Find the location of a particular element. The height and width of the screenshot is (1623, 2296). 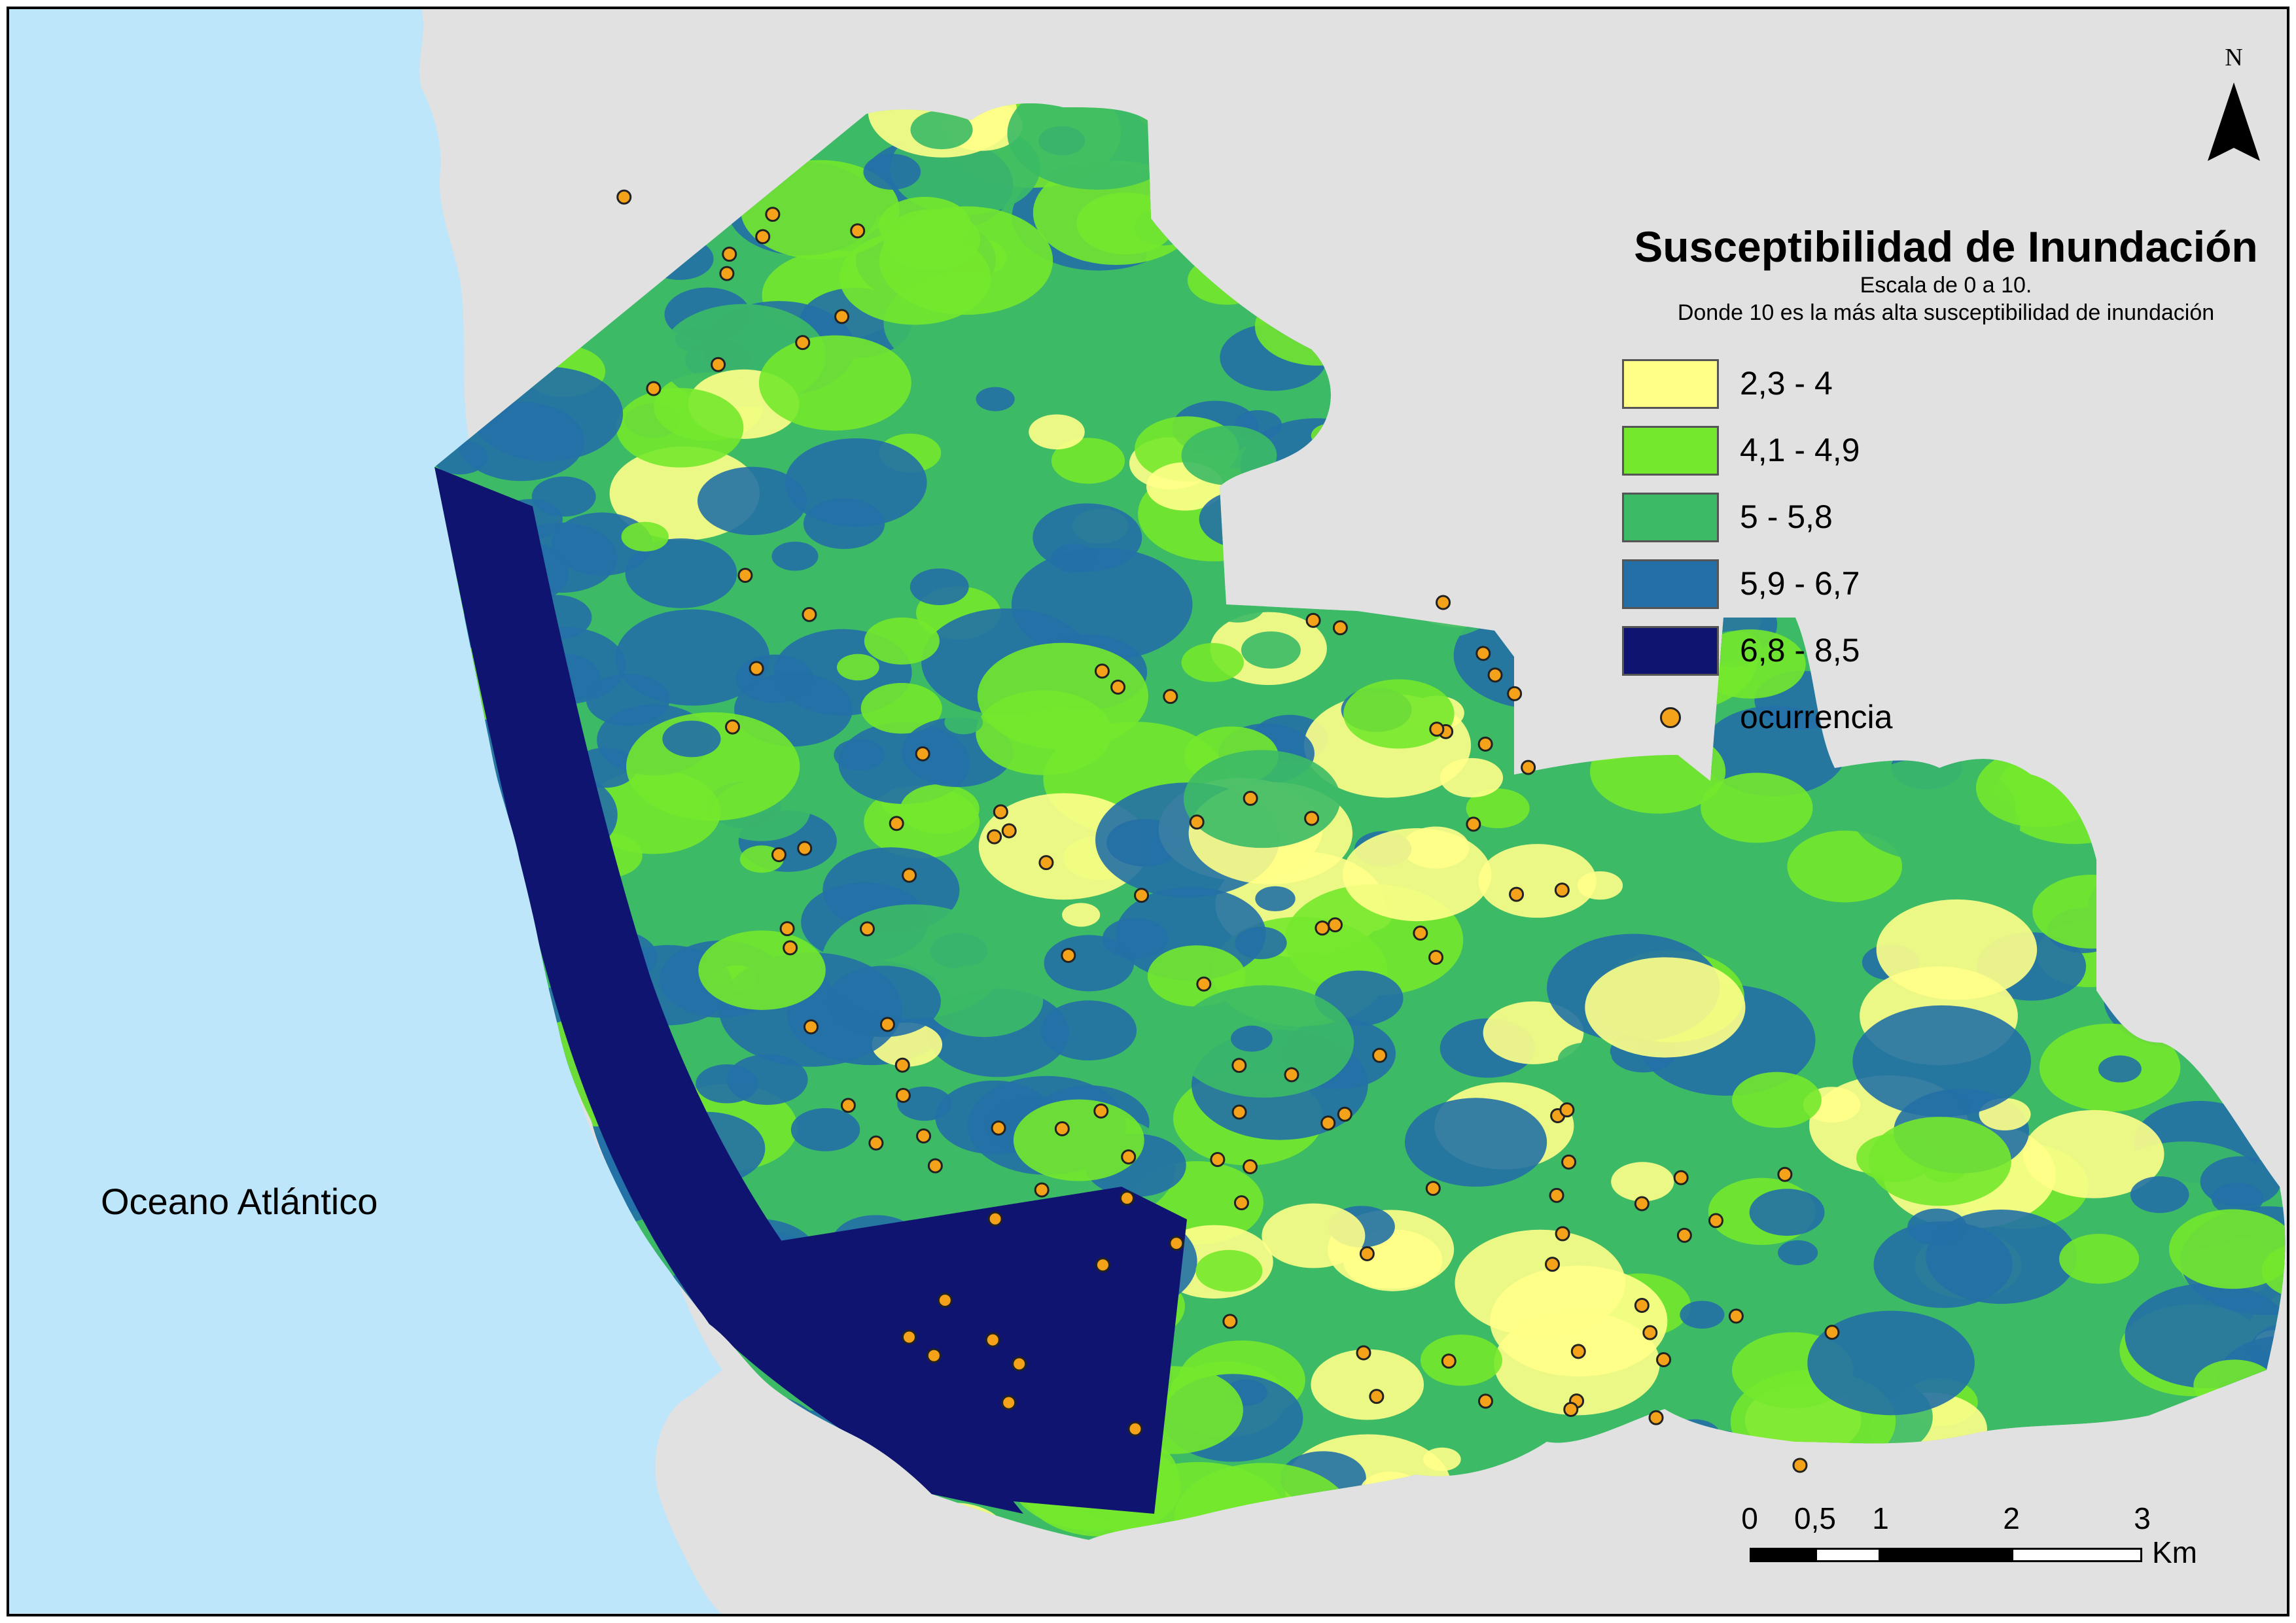

port-zone is located at coordinates (948, 1350).